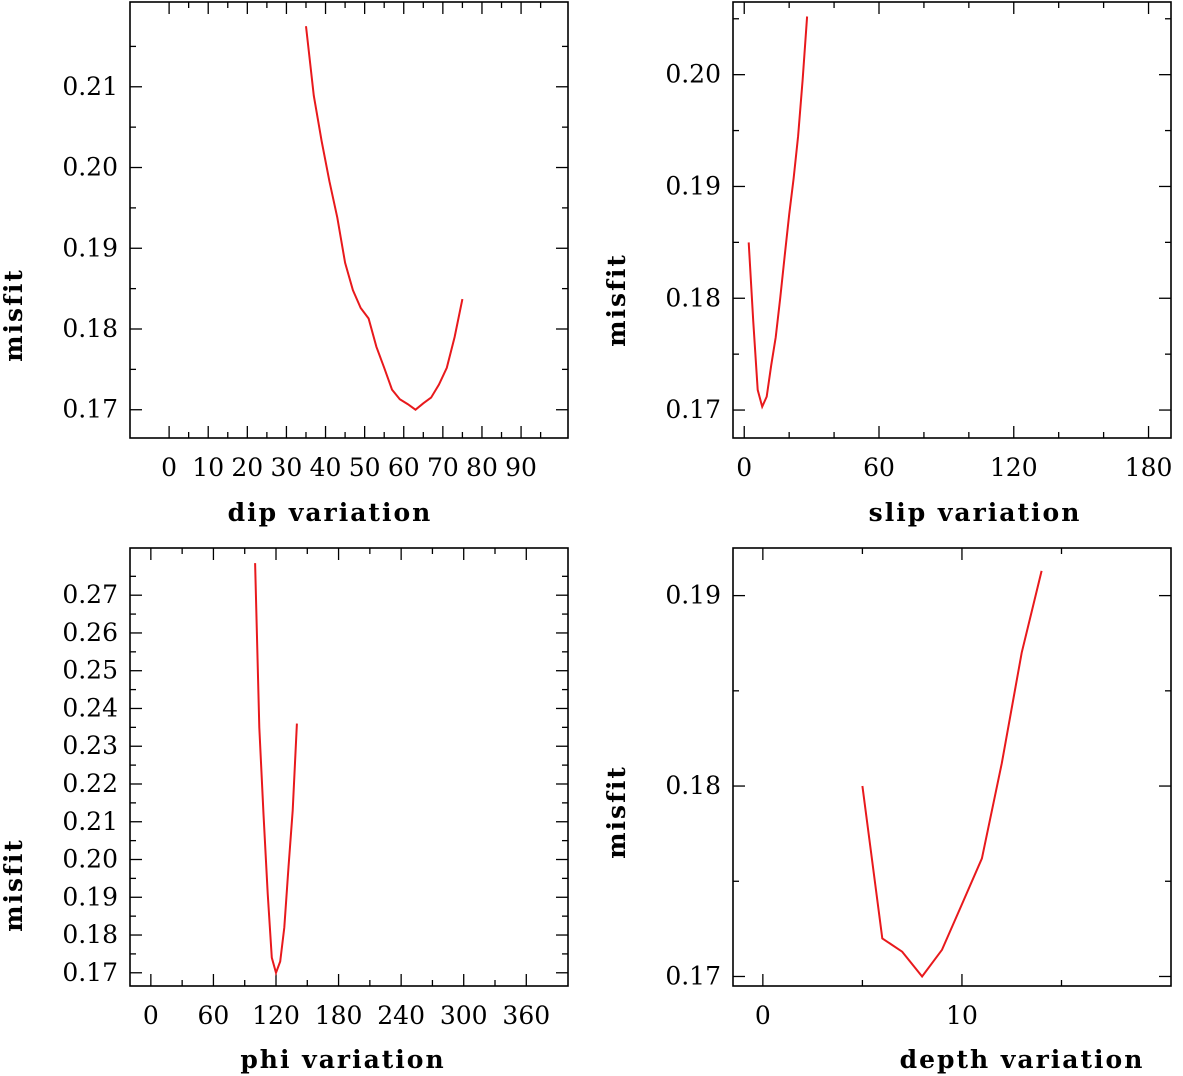  Describe the element at coordinates (443, 467) in the screenshot. I see `x-tick-label: 70` at that location.